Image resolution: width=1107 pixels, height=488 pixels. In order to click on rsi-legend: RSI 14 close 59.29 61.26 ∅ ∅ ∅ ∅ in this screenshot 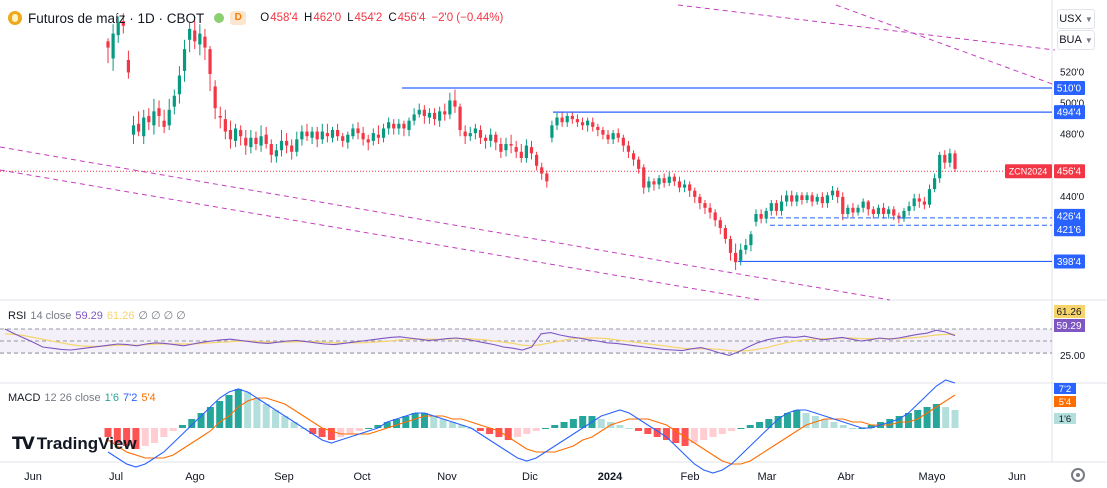, I will do `click(98, 316)`.